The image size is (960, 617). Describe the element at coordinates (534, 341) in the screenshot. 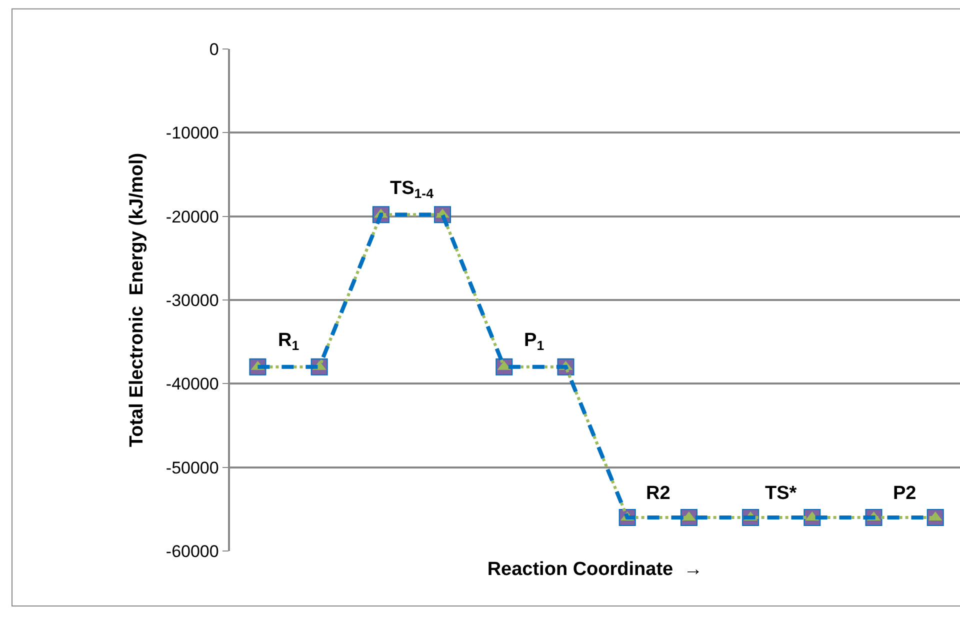

I see `annotation: P$_{1}$` at that location.